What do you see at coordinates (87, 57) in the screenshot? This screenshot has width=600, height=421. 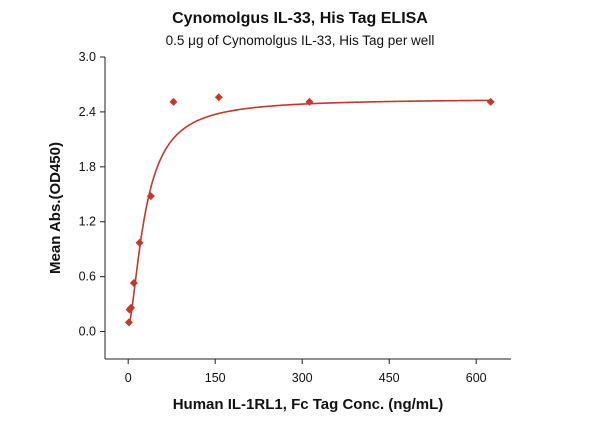 I see `y-tick-label: 3.0` at bounding box center [87, 57].